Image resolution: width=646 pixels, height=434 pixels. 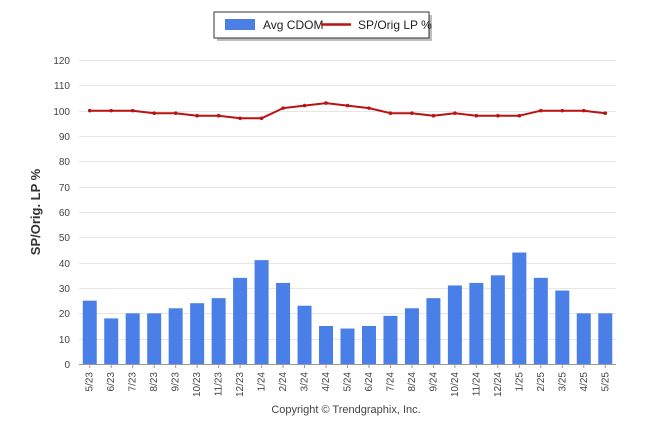 What do you see at coordinates (455, 384) in the screenshot?
I see `x-tick-label: 10/24` at bounding box center [455, 384].